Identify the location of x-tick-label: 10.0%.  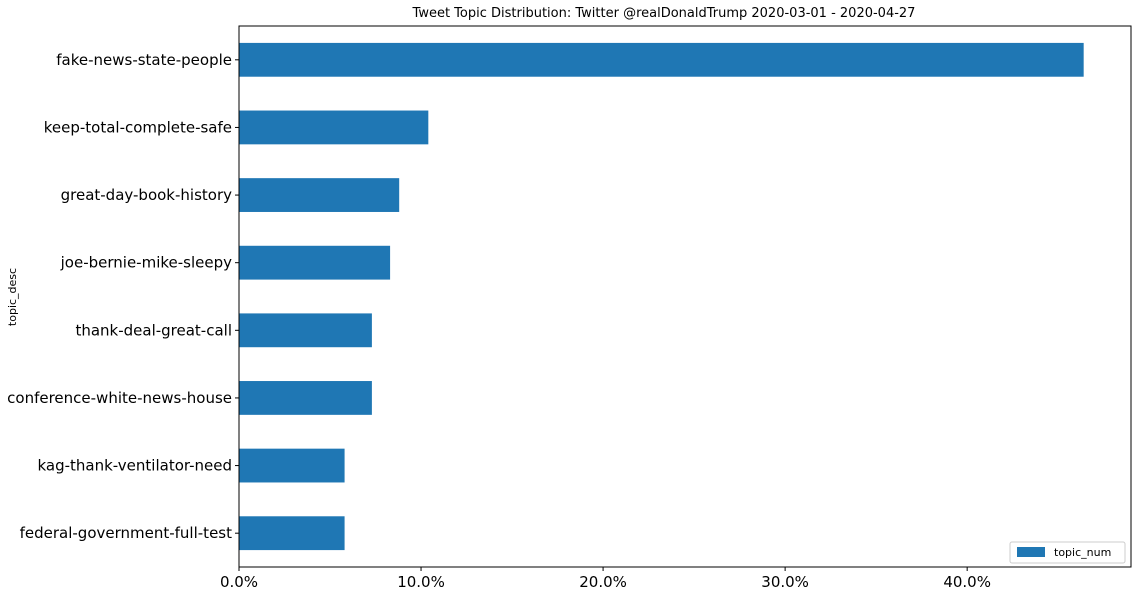
(421, 582).